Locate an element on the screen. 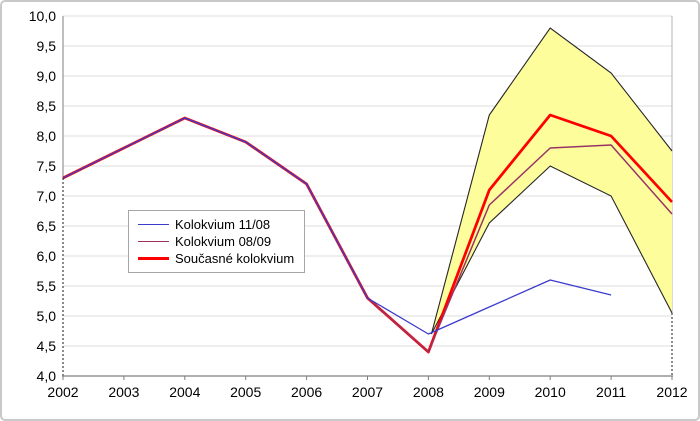  y-tick-label: 4,5 is located at coordinates (47, 346).